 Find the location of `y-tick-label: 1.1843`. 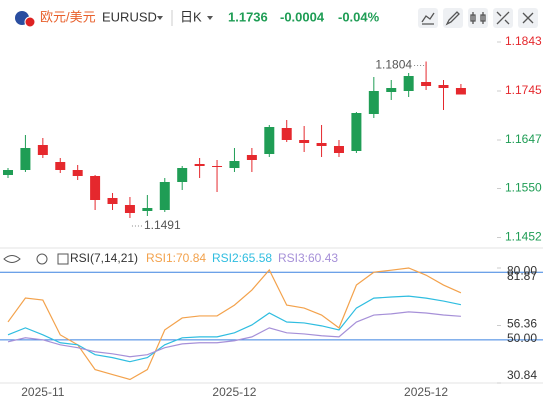

y-tick-label: 1.1843 is located at coordinates (523, 41).